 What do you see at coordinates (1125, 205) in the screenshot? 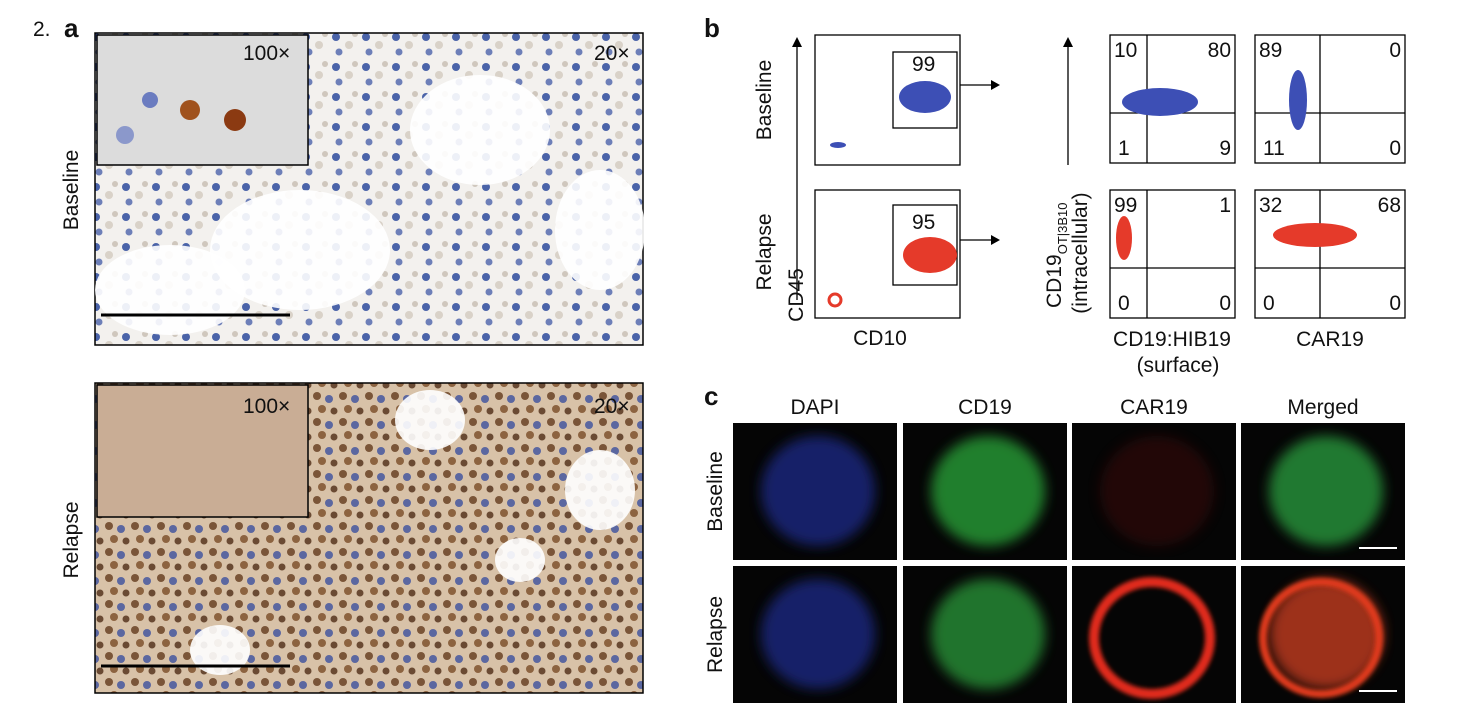
I see `quadrant-percent: 99` at bounding box center [1125, 205].